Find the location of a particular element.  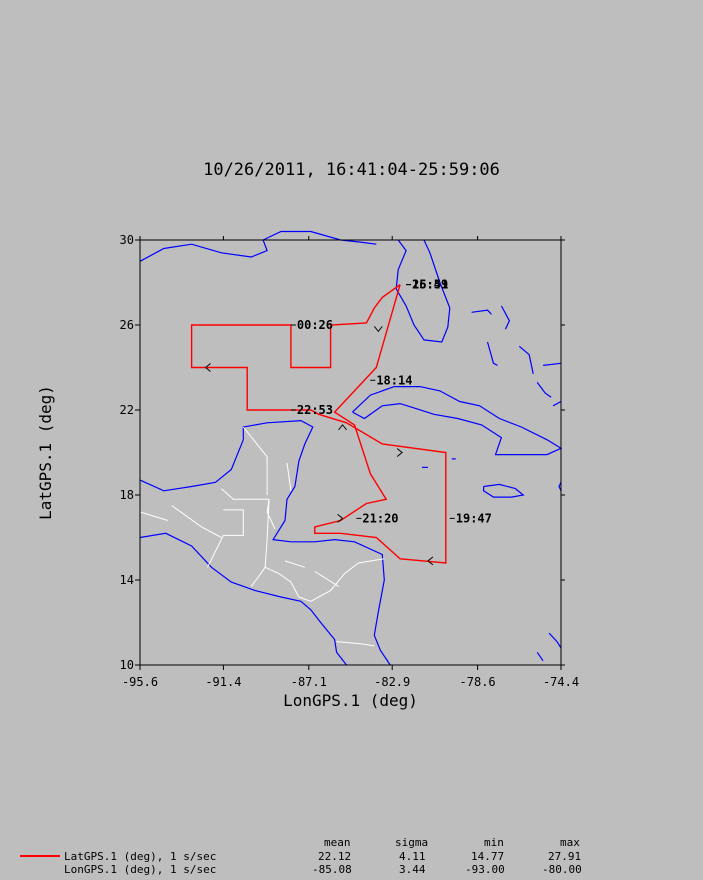

stats-header-sigma: sigma is located at coordinates (412, 842).